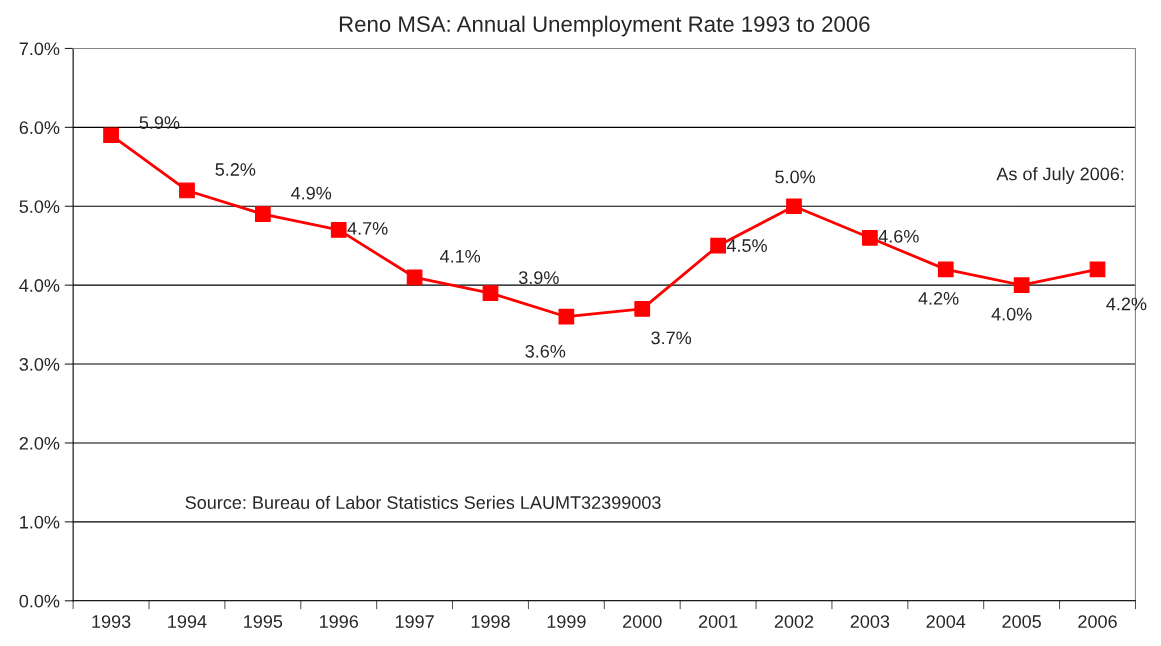 Image resolution: width=1161 pixels, height=646 pixels. I want to click on data-label: 5.2%, so click(235, 169).